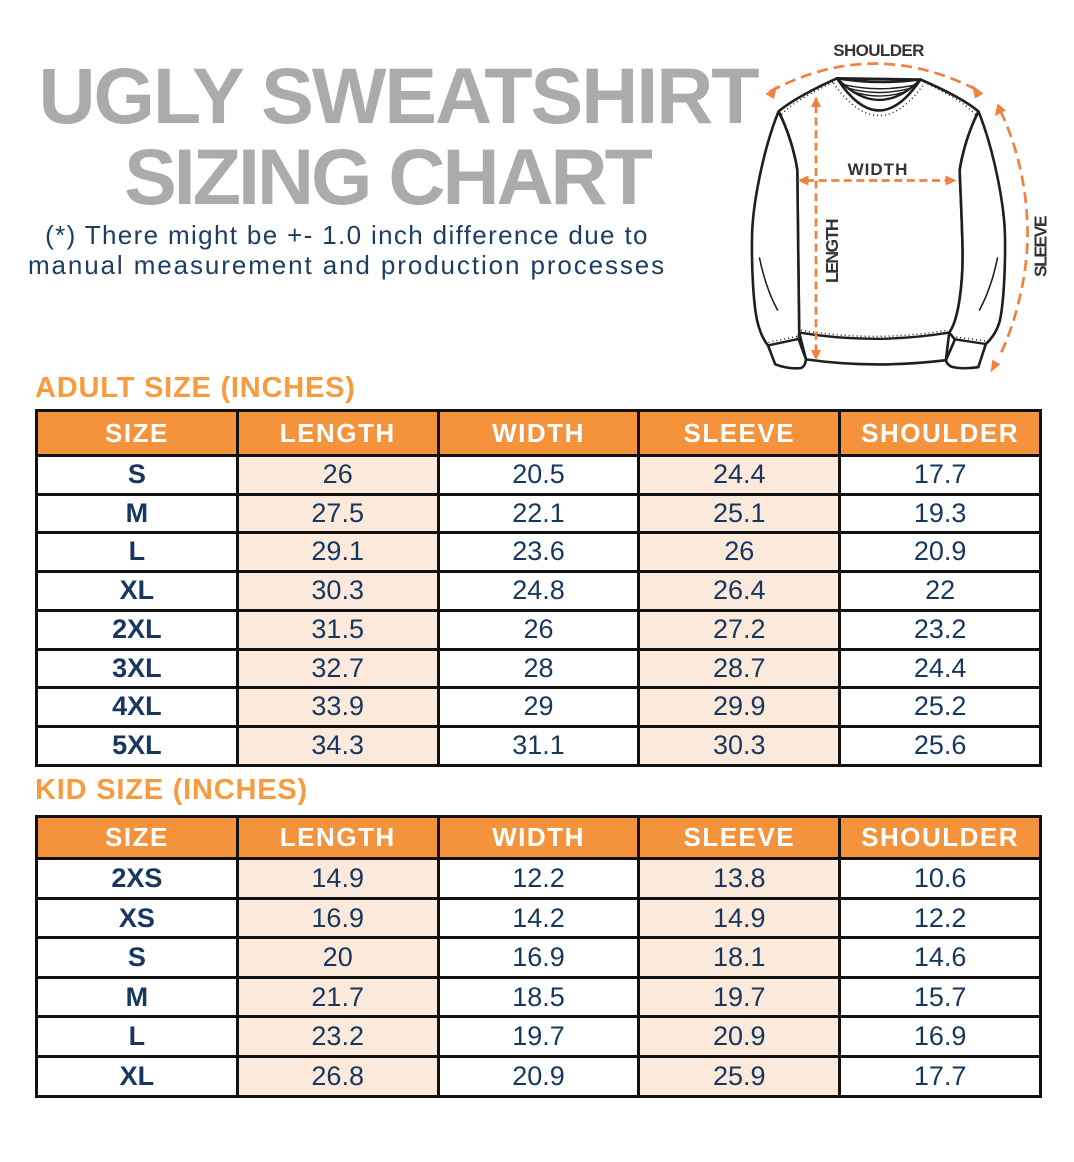  I want to click on svg-text: LENGTH, so click(832, 251).